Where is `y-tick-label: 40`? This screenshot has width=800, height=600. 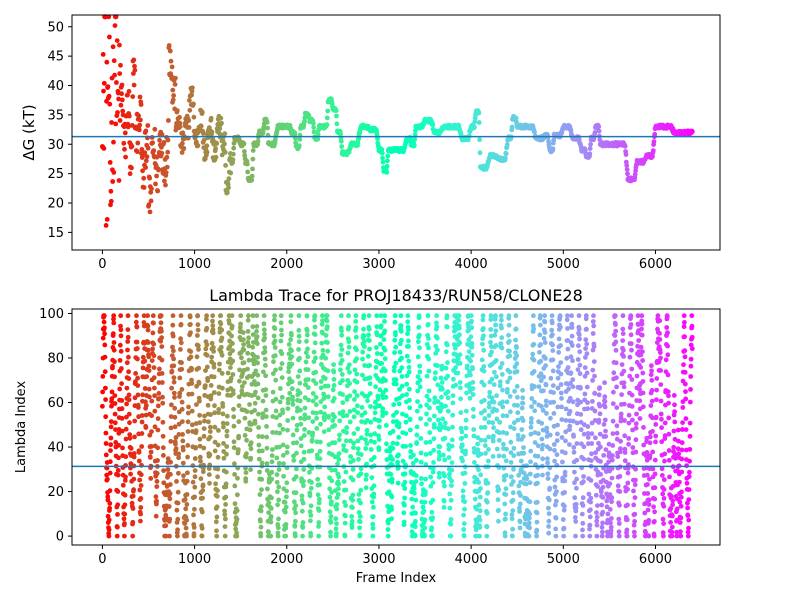 y-tick-label: 40 is located at coordinates (55, 86).